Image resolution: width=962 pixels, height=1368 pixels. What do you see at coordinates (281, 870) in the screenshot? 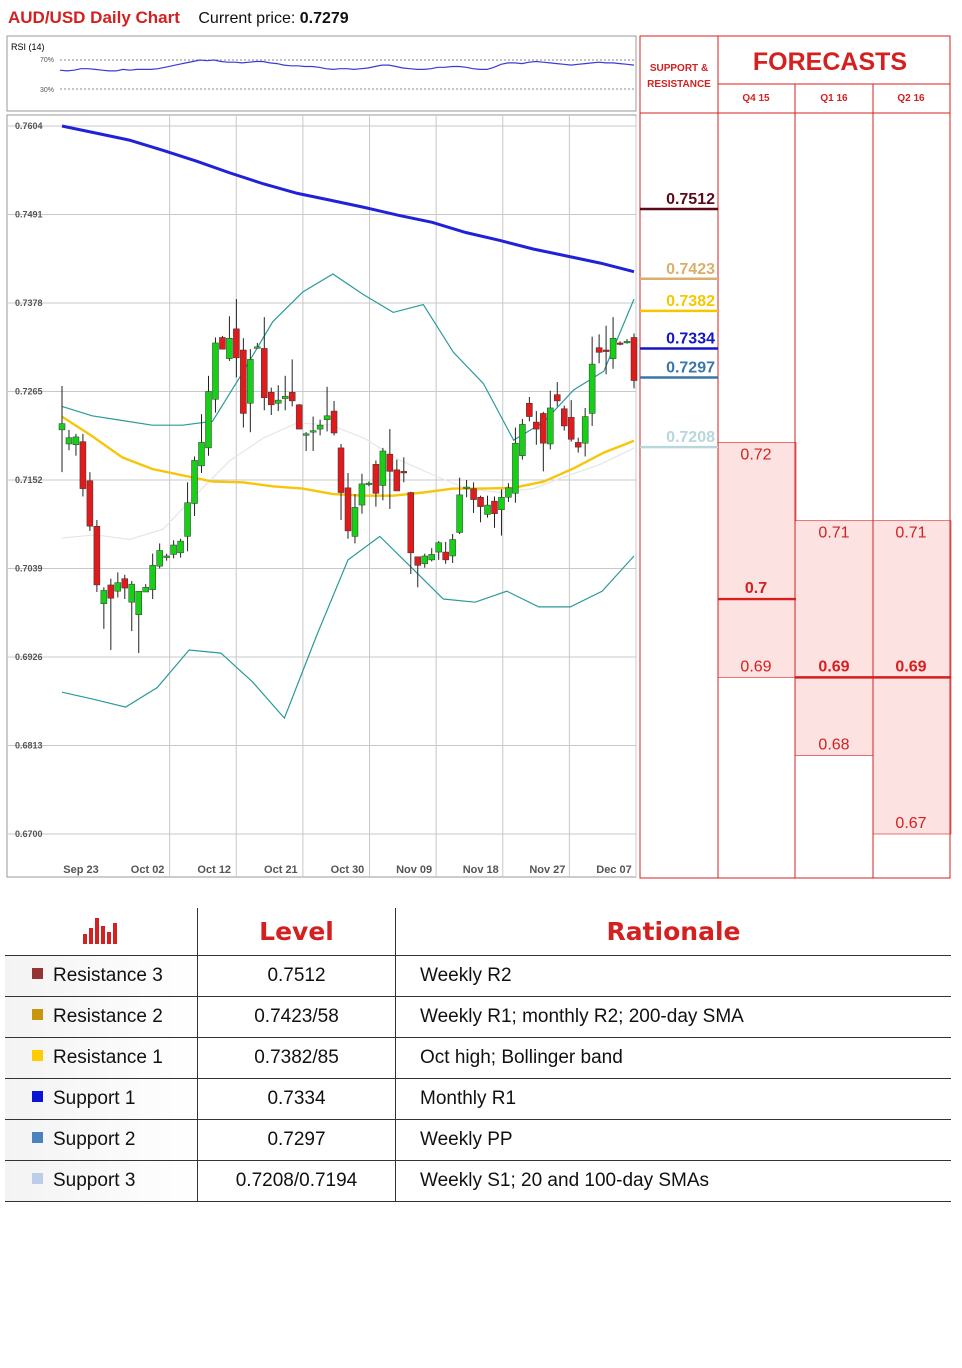
I see `x-tick-label: Oct 21` at bounding box center [281, 870].